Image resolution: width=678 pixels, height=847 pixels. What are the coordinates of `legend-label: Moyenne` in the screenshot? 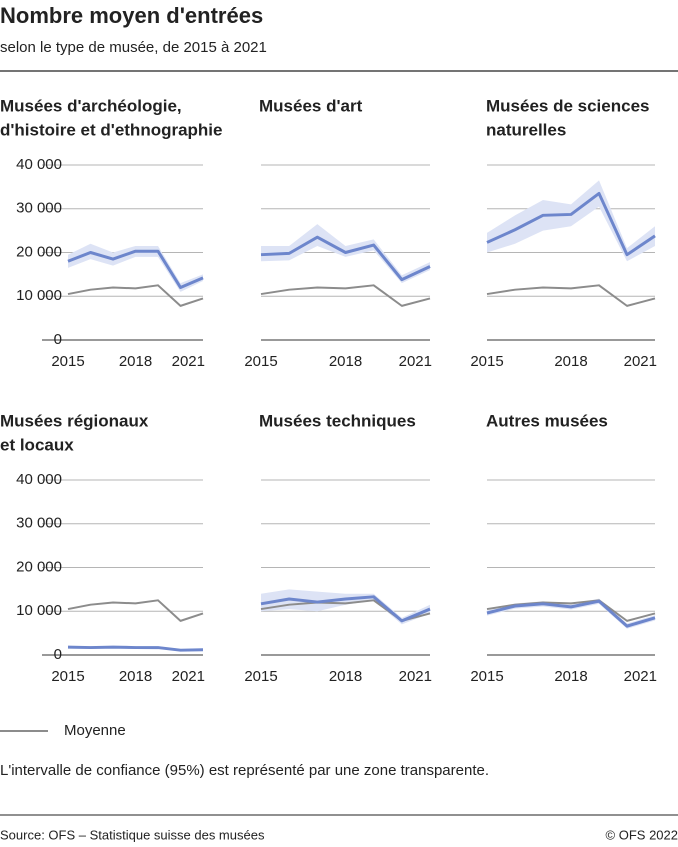 It's located at (95, 730).